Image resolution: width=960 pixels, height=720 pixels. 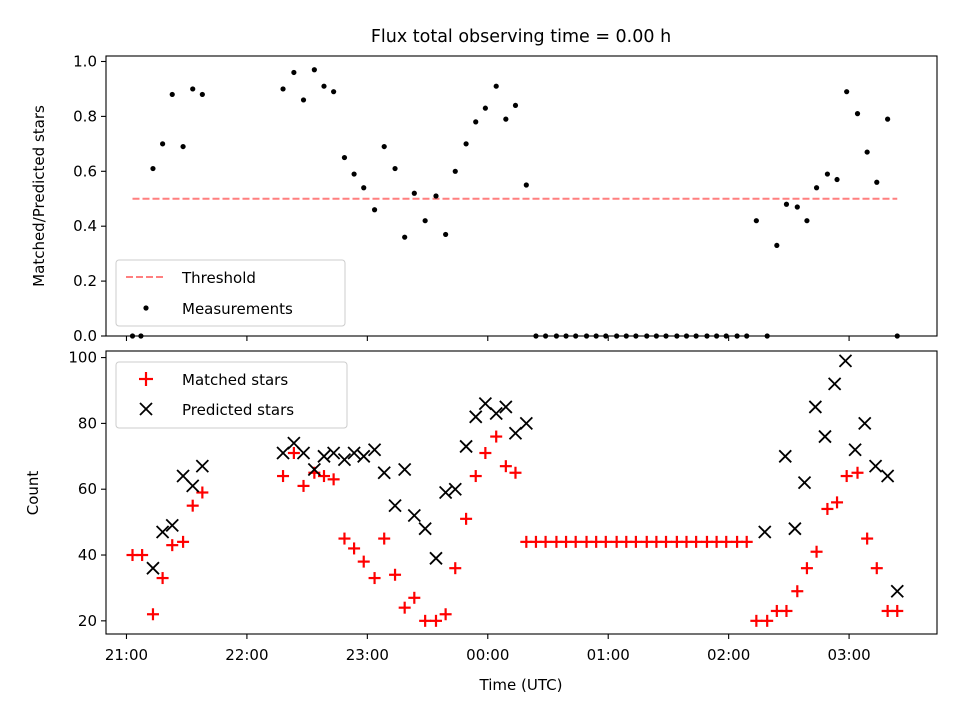 I want to click on x-tick-label: 22:00, so click(x=246, y=655).